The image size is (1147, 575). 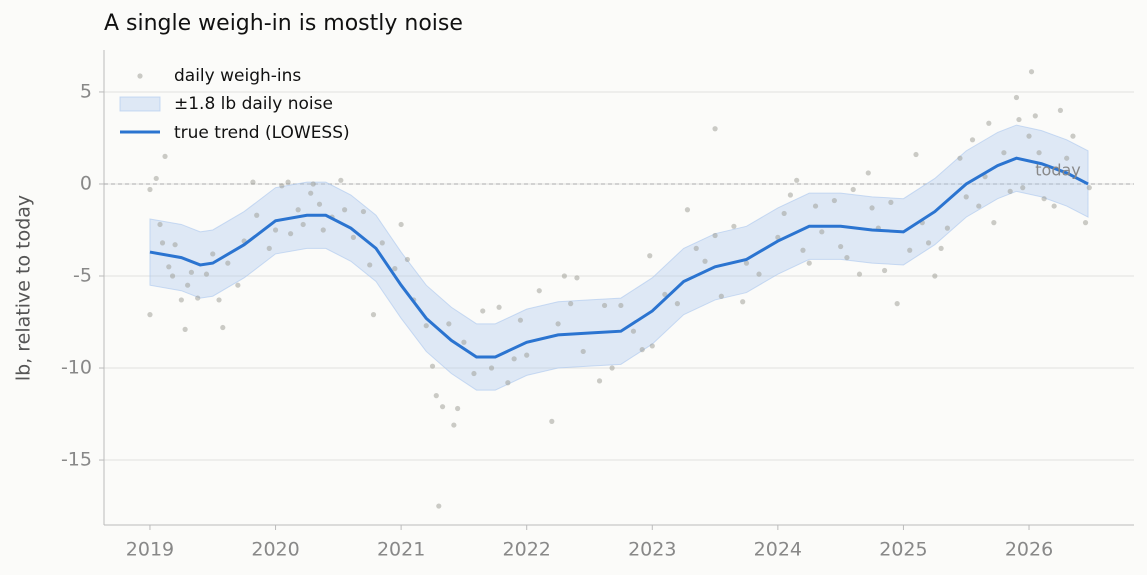 What do you see at coordinates (253, 104) in the screenshot?
I see `legend-label: ±1.8 lb daily noise` at bounding box center [253, 104].